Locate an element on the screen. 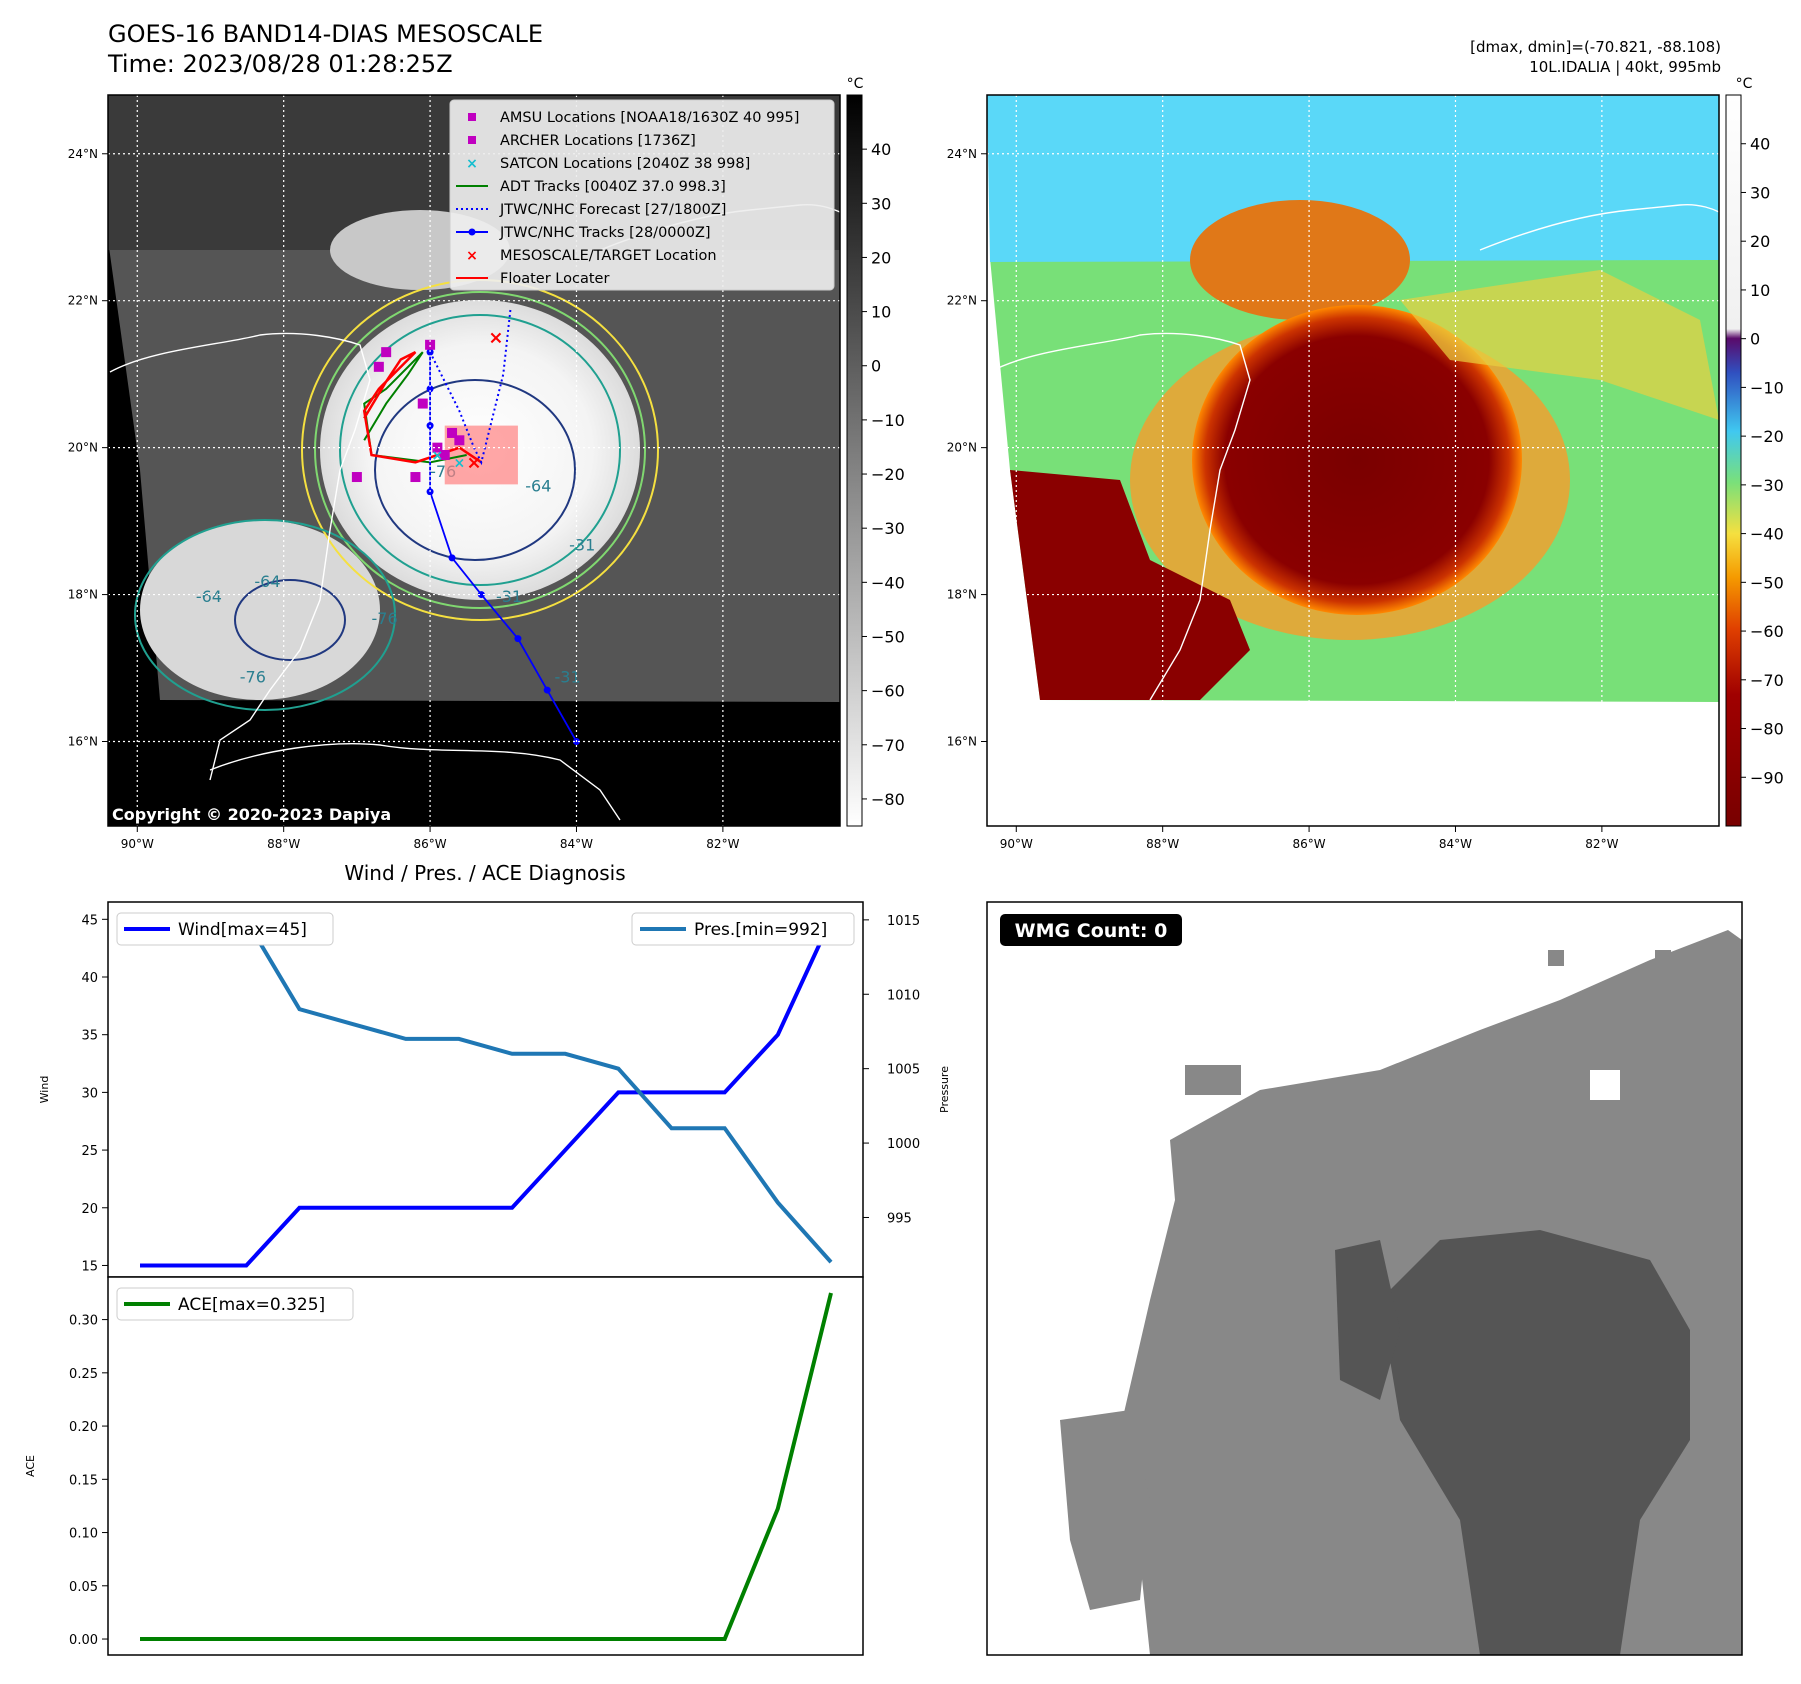  cloud-band-north-color is located at coordinates (1300, 260).